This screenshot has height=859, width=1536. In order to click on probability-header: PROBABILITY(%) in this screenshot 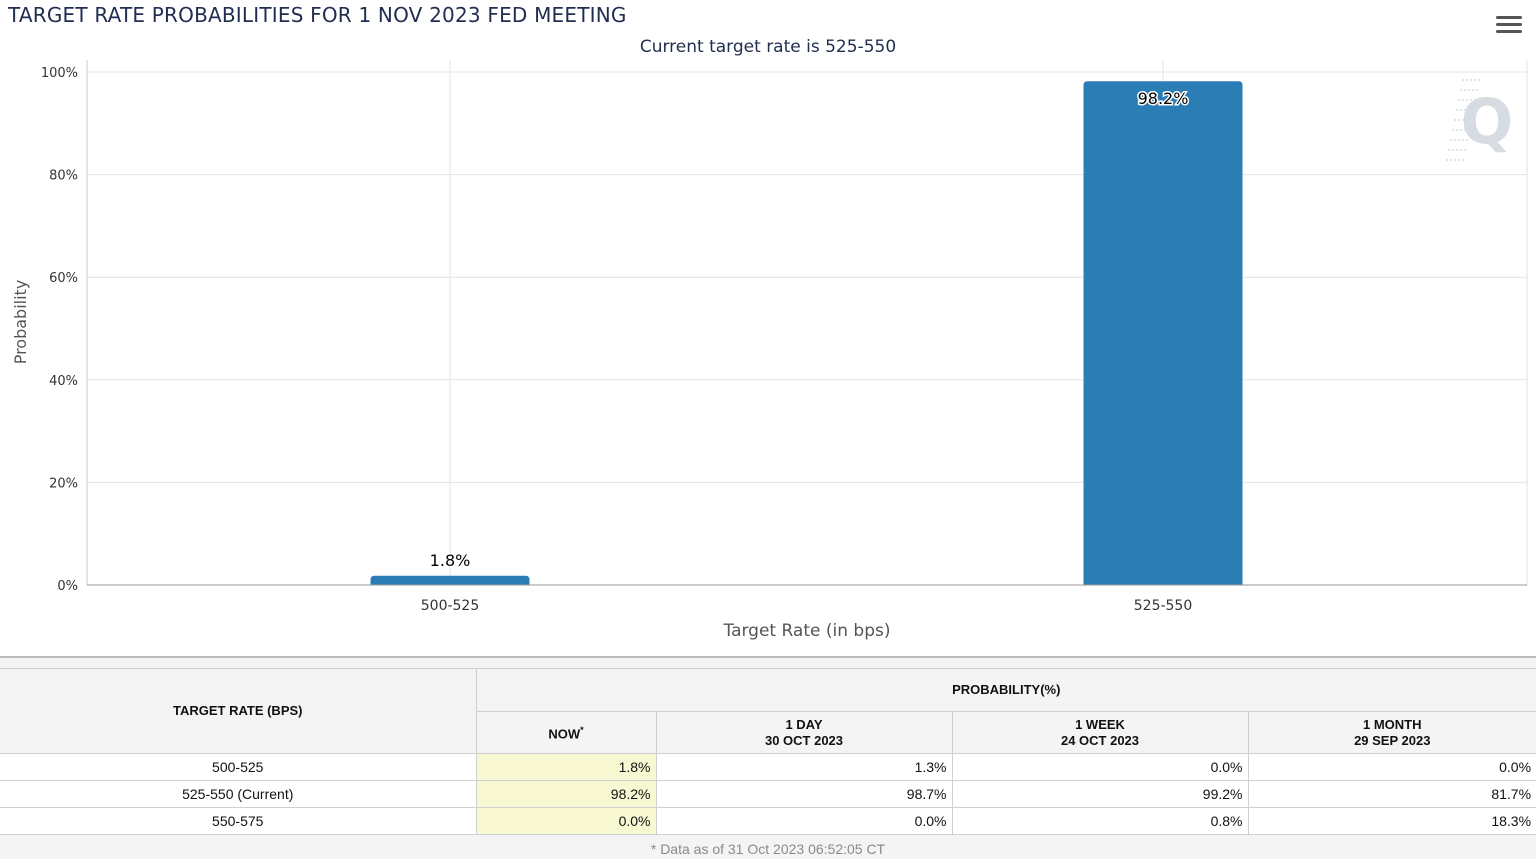, I will do `click(1005, 690)`.